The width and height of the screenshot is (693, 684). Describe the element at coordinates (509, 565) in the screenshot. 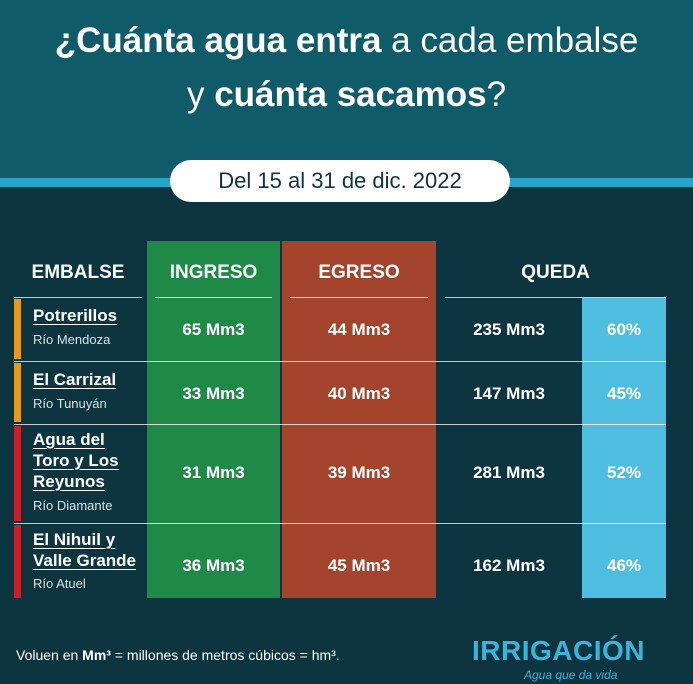

I see `queda-value: 162 Mm3` at that location.